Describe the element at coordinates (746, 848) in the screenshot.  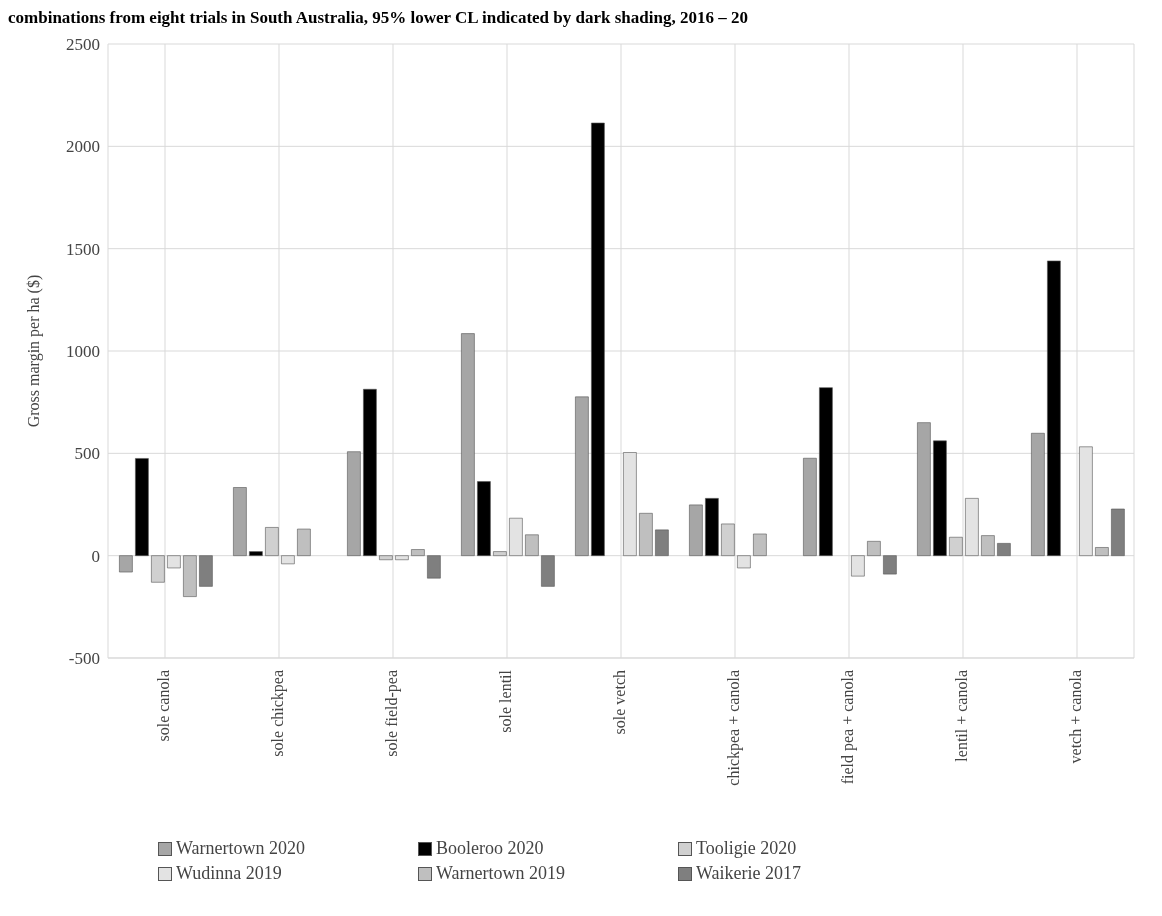
I see `legend-label: Tooligie 2020` at that location.